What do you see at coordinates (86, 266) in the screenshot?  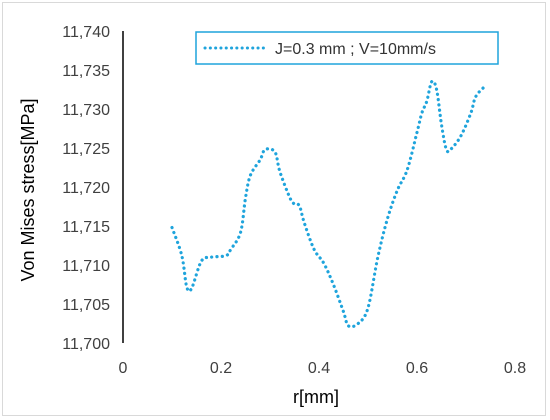 I see `y-tick-label: 11,710` at bounding box center [86, 266].